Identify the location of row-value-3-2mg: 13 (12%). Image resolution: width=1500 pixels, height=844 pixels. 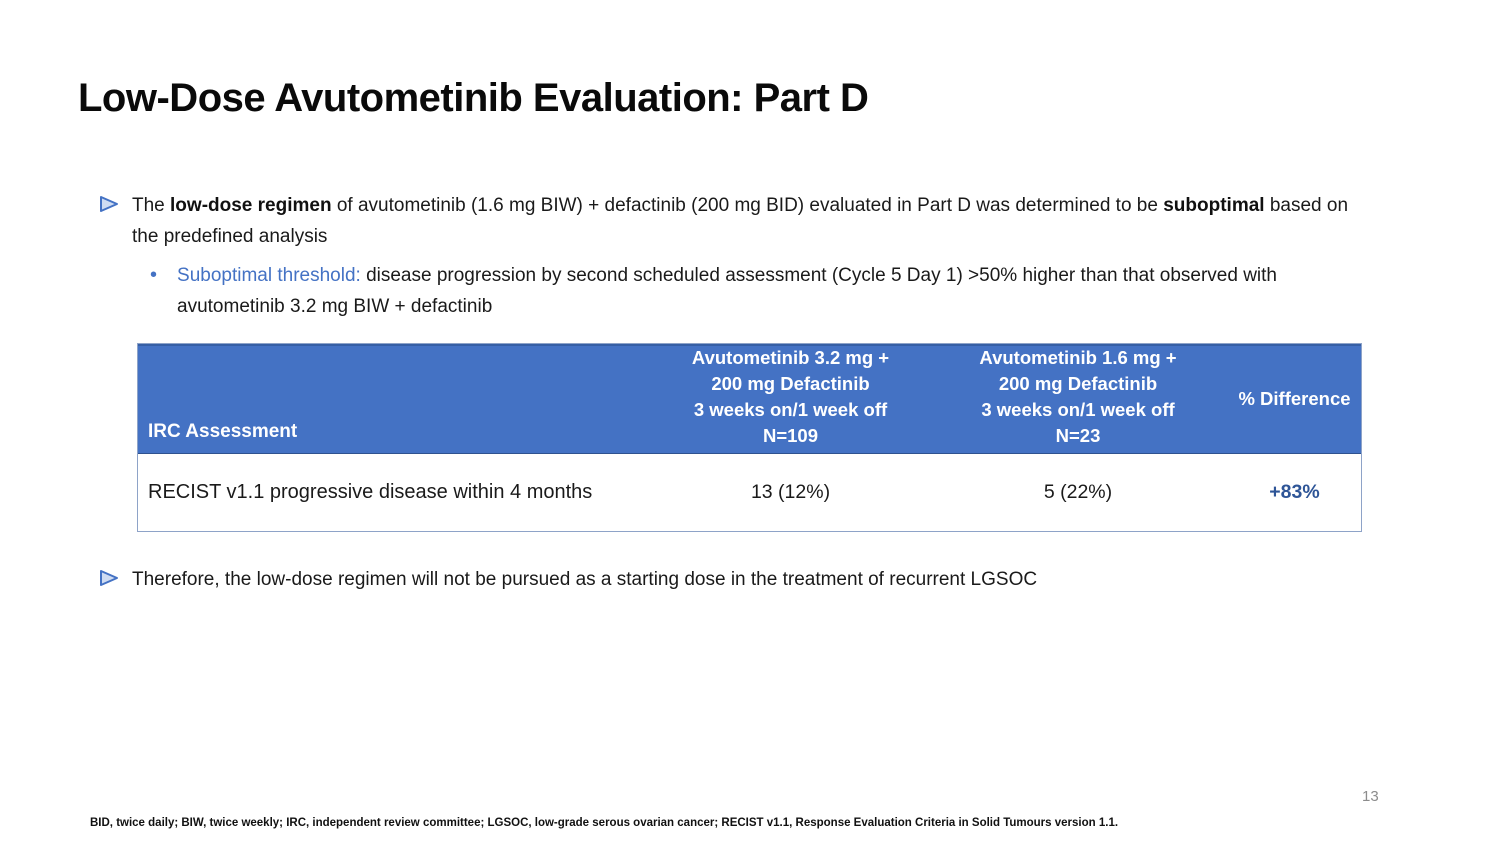
(790, 492).